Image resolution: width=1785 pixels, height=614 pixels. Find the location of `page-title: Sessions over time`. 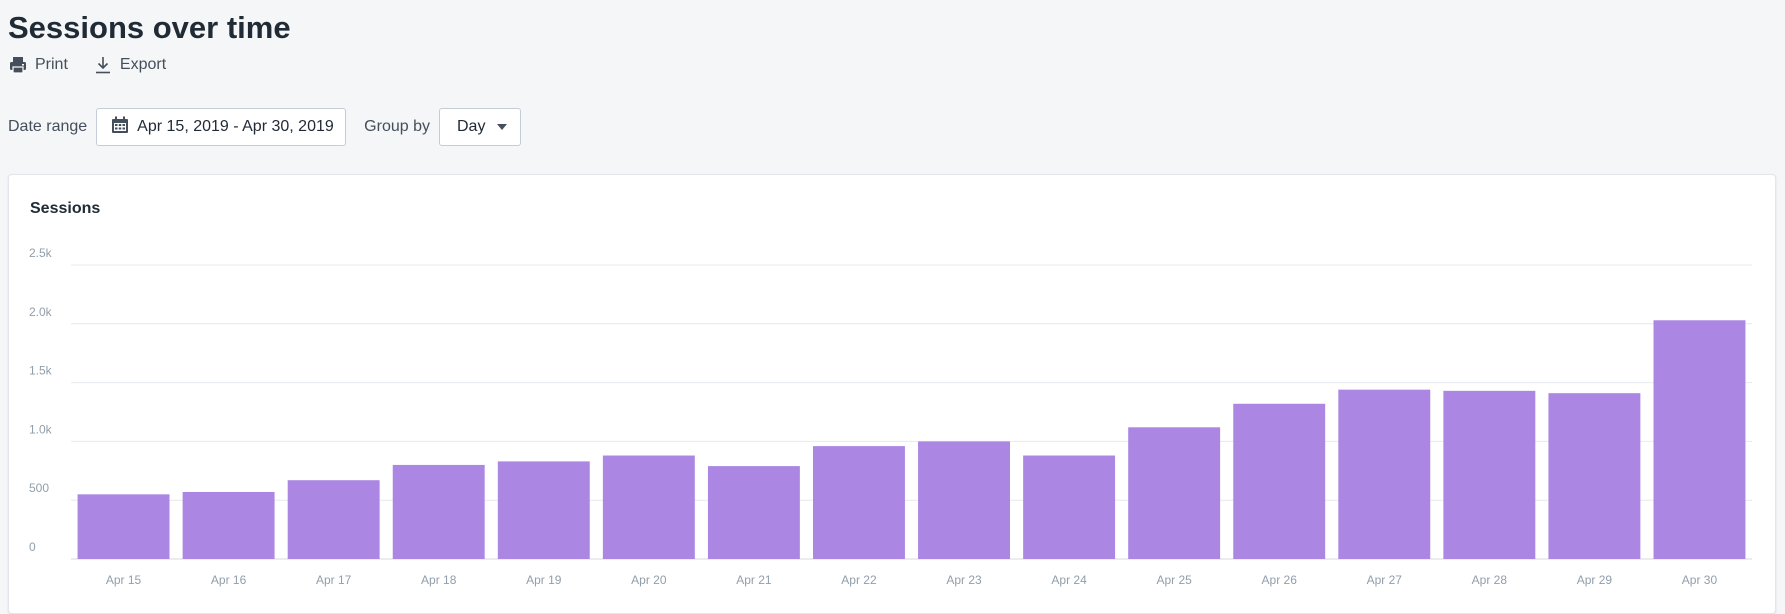

page-title: Sessions over time is located at coordinates (149, 27).